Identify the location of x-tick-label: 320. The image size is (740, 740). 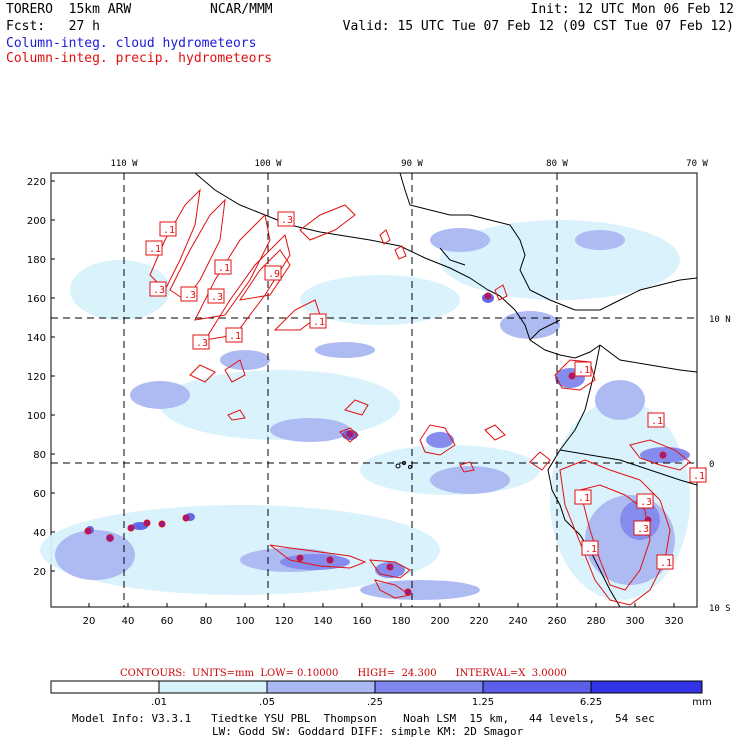
(673, 621).